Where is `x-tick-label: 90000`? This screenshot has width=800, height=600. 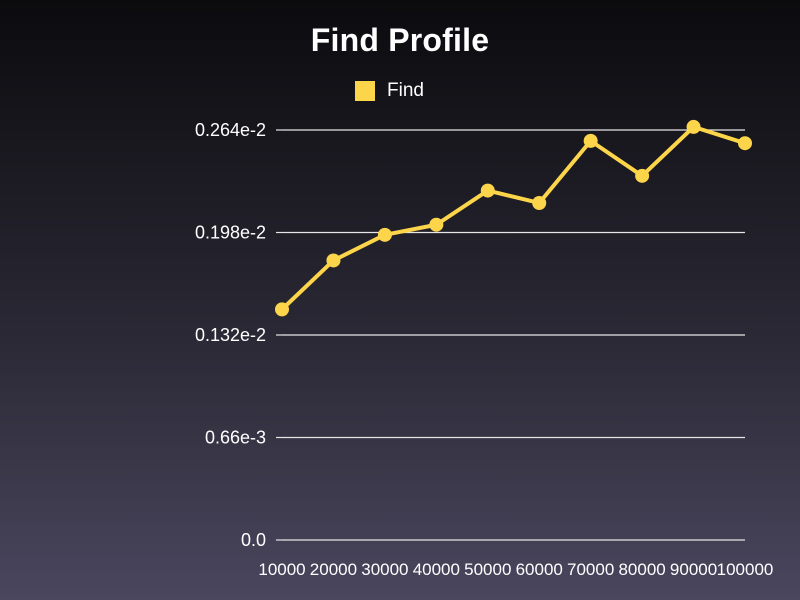
x-tick-label: 90000 is located at coordinates (693, 569).